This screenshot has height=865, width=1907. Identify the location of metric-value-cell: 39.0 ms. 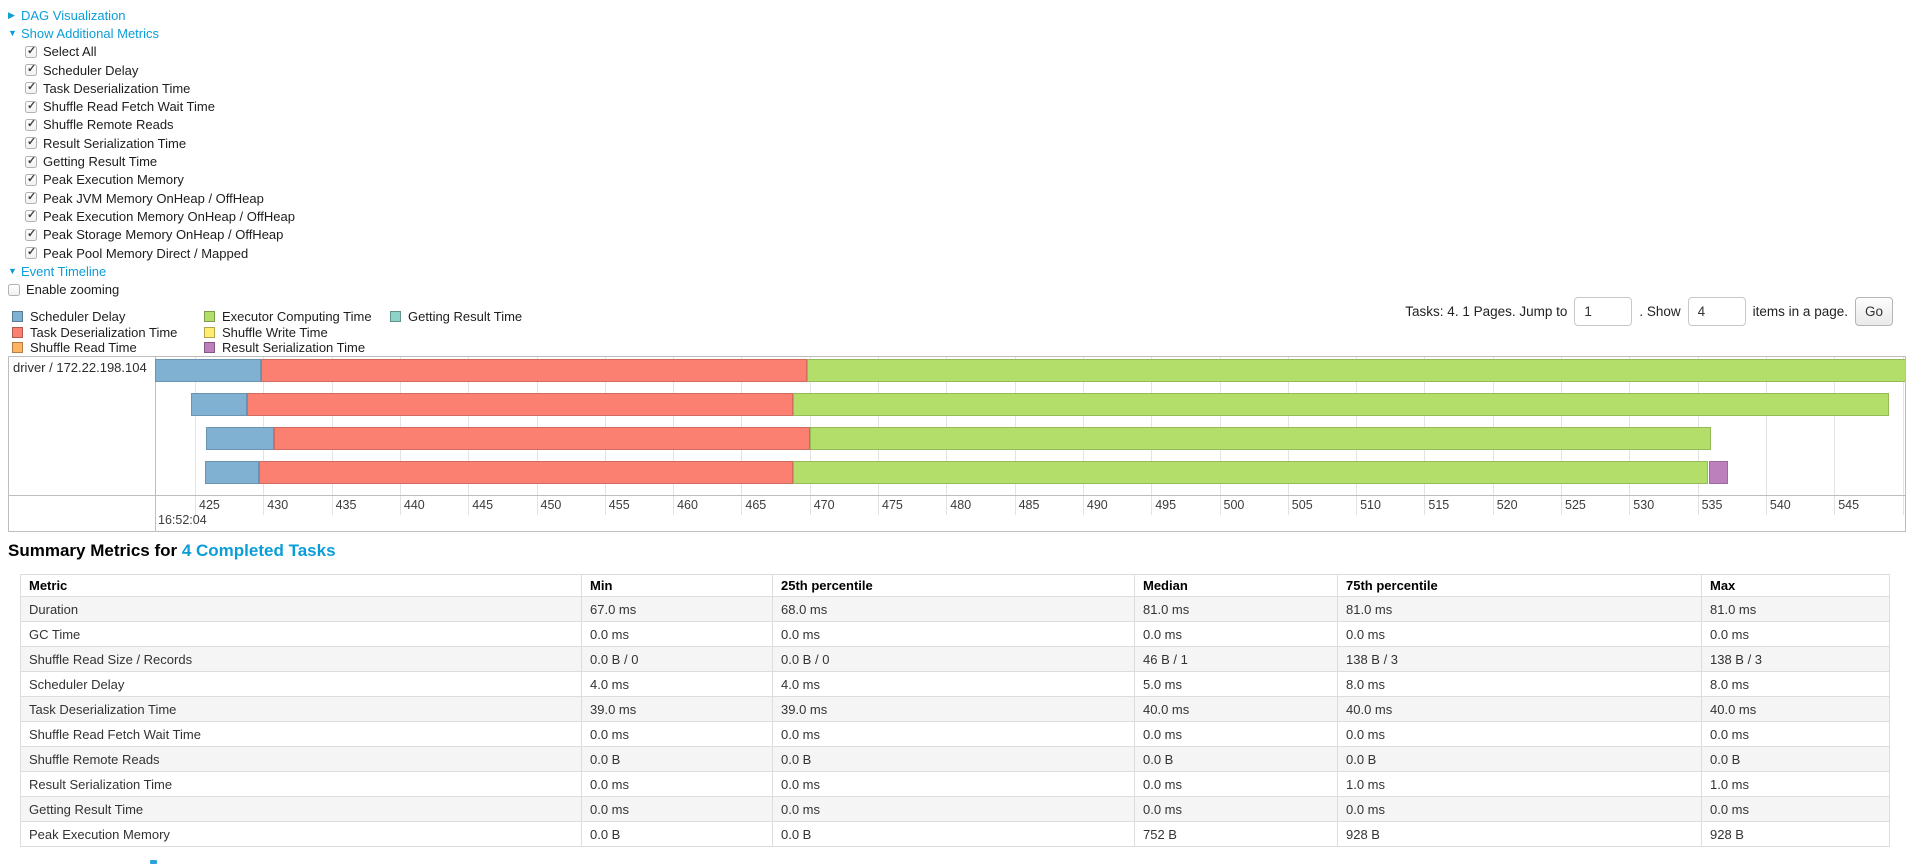
(953, 709).